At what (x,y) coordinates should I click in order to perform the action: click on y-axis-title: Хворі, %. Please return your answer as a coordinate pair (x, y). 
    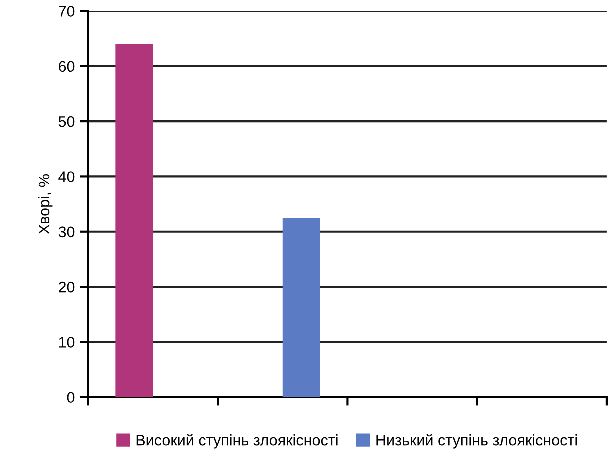
    Looking at the image, I should click on (45, 204).